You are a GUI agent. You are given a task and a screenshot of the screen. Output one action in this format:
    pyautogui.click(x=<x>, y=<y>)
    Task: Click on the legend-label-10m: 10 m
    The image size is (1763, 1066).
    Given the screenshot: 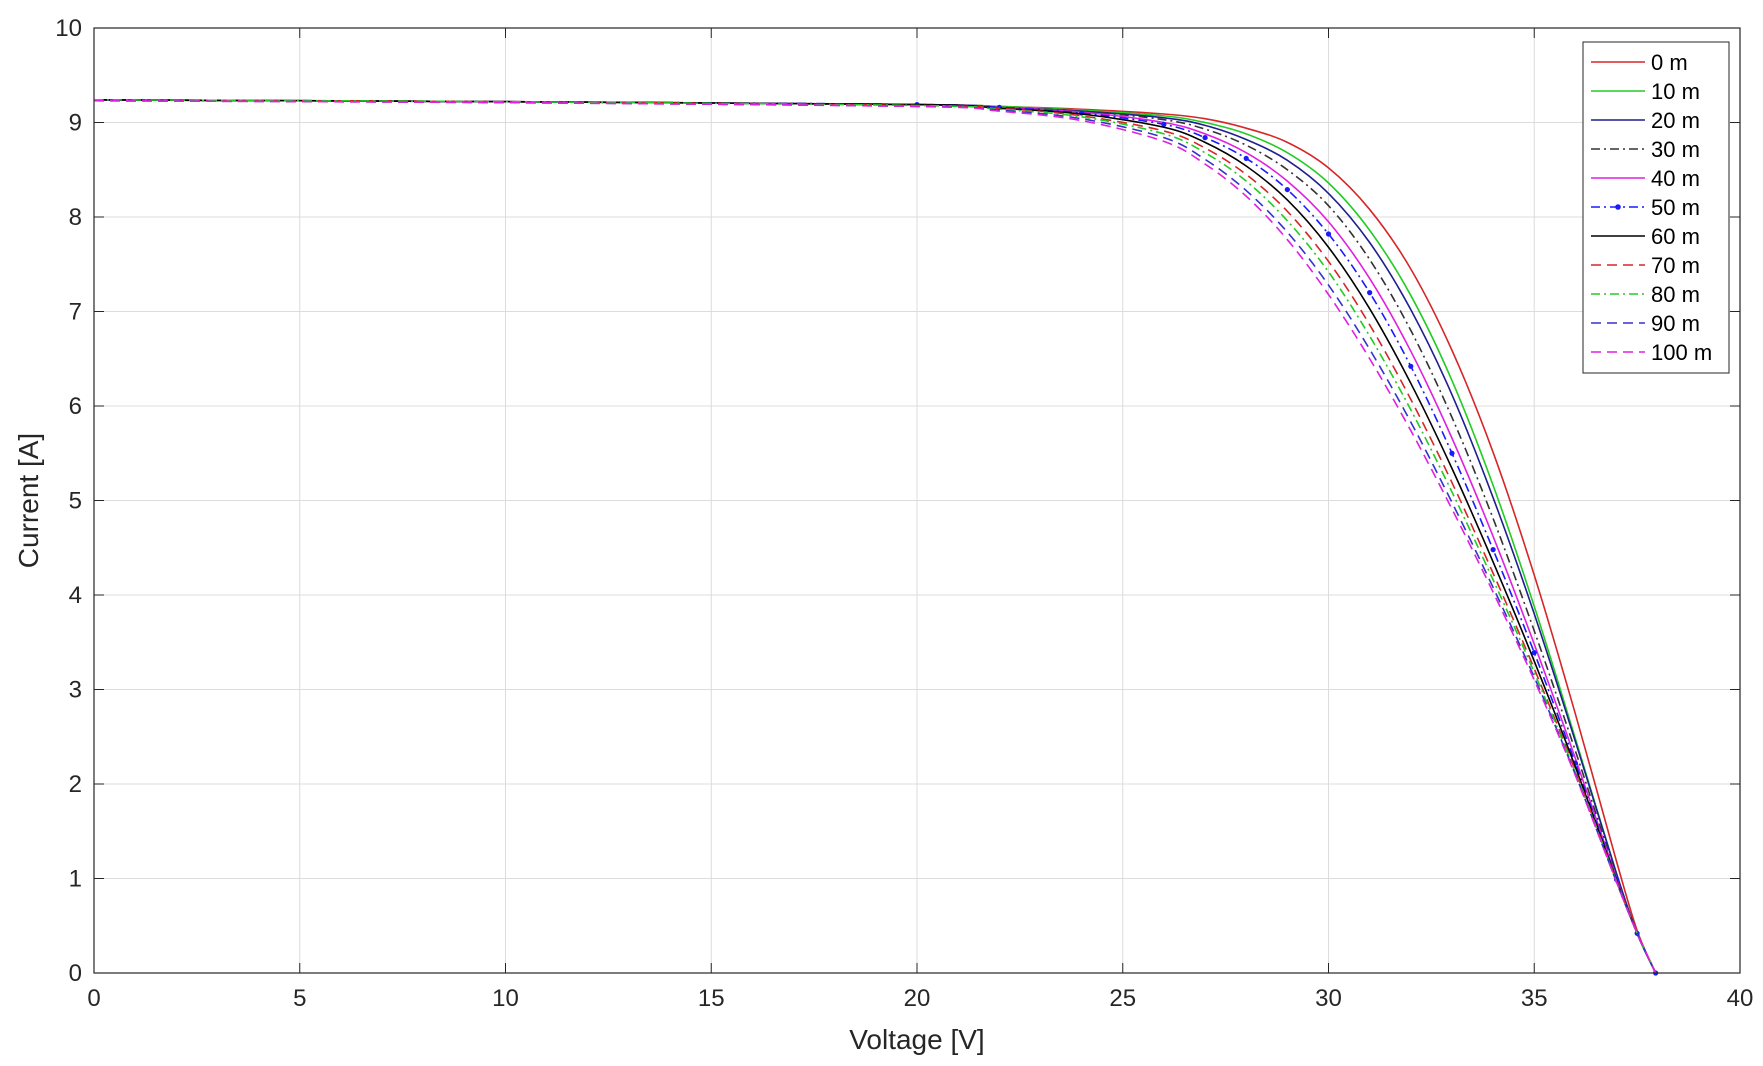 What is the action you would take?
    pyautogui.click(x=1675, y=91)
    